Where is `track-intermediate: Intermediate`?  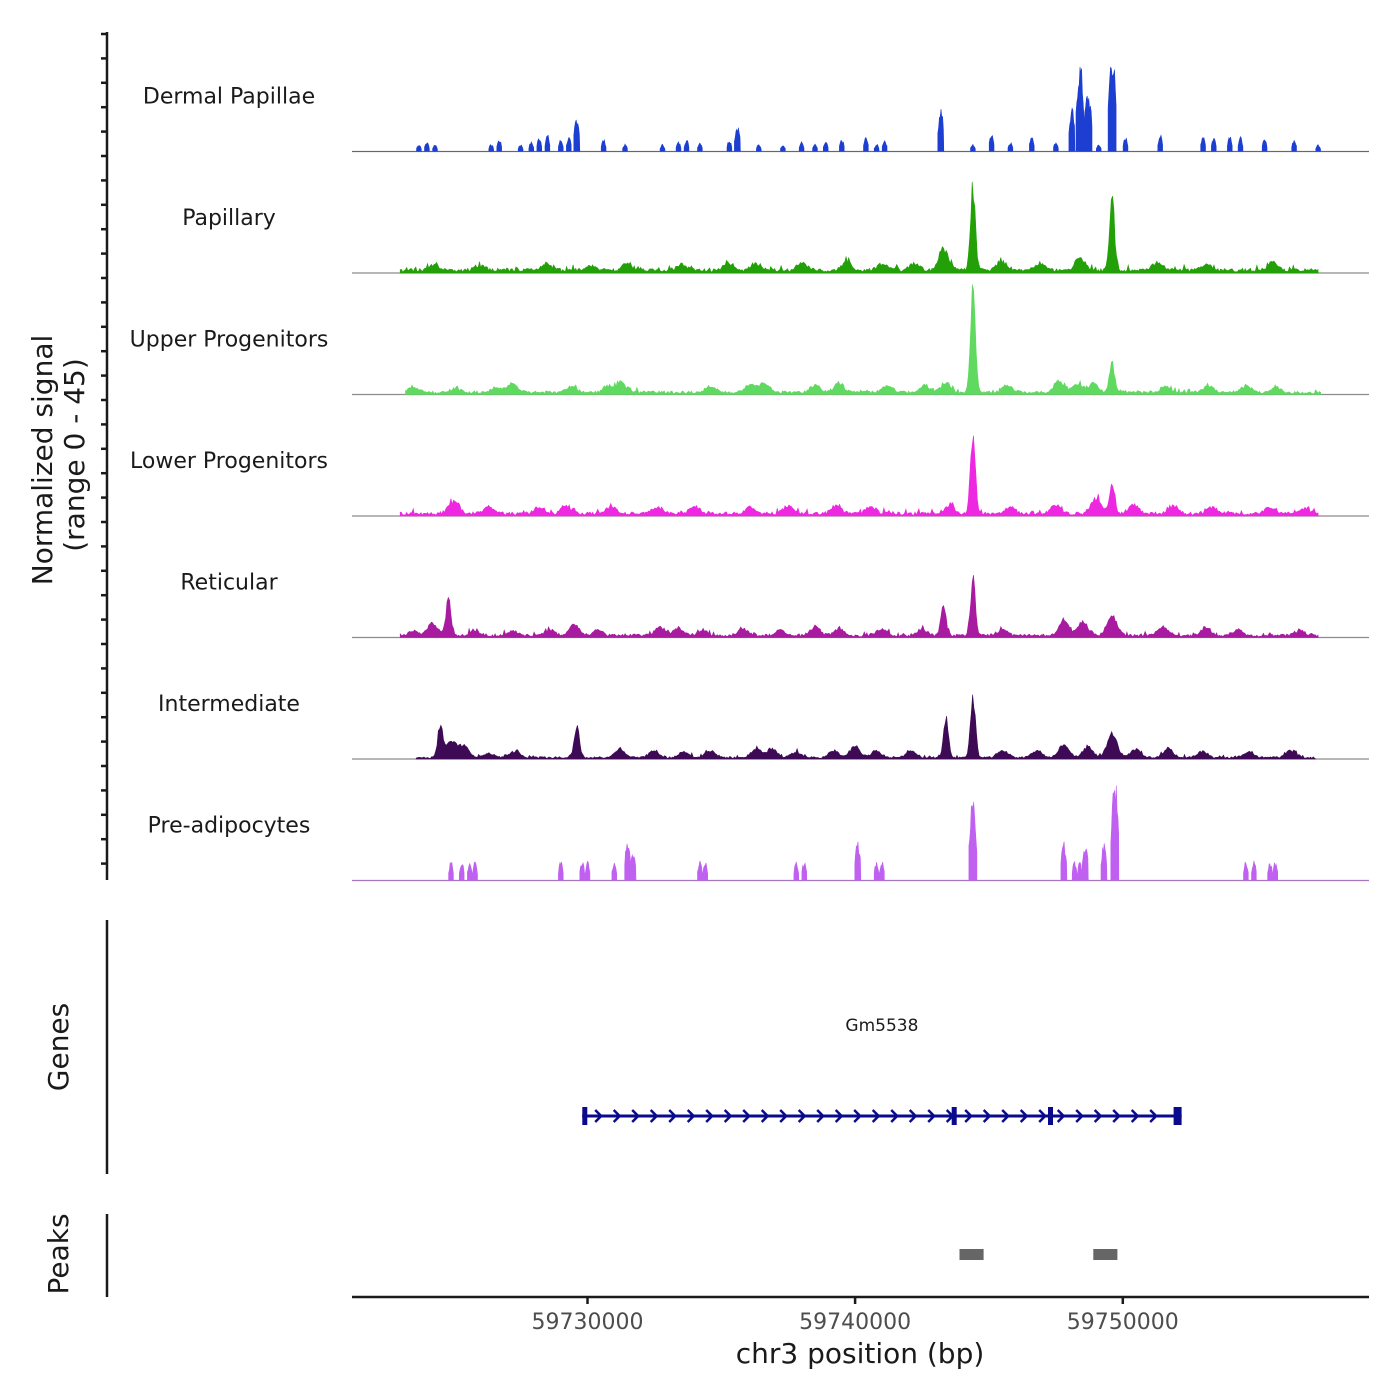
track-intermediate: Intermediate is located at coordinates (763, 726).